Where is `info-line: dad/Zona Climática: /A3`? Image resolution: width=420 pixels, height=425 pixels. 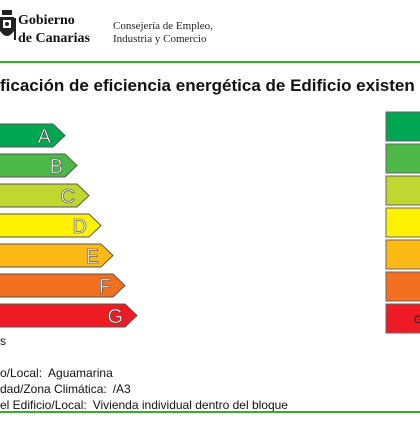 info-line: dad/Zona Climática: /A3 is located at coordinates (65, 389).